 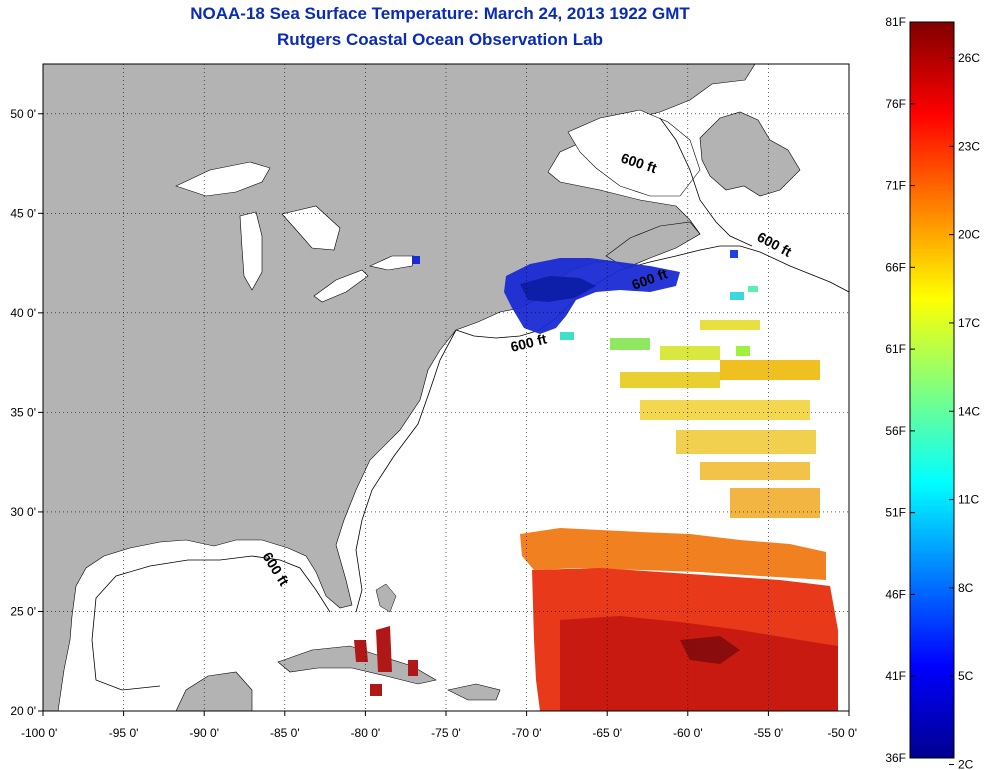 What do you see at coordinates (474, 692) in the screenshot?
I see `hispaniola-land` at bounding box center [474, 692].